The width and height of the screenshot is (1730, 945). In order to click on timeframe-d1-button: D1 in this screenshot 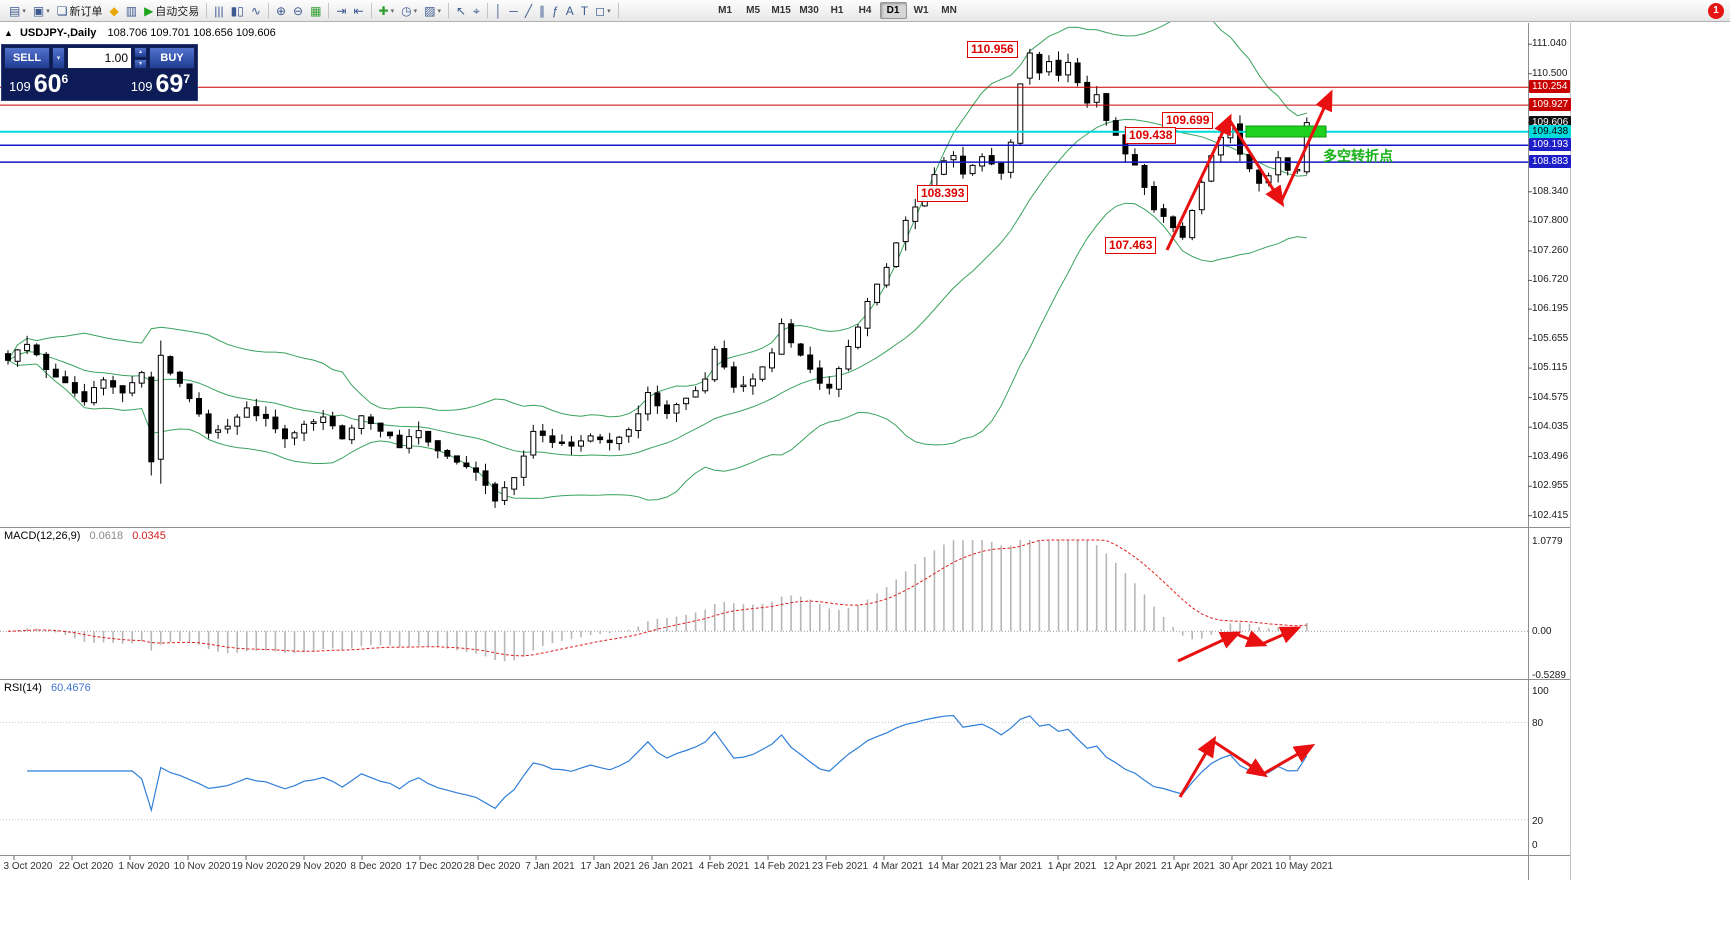, I will do `click(893, 10)`.